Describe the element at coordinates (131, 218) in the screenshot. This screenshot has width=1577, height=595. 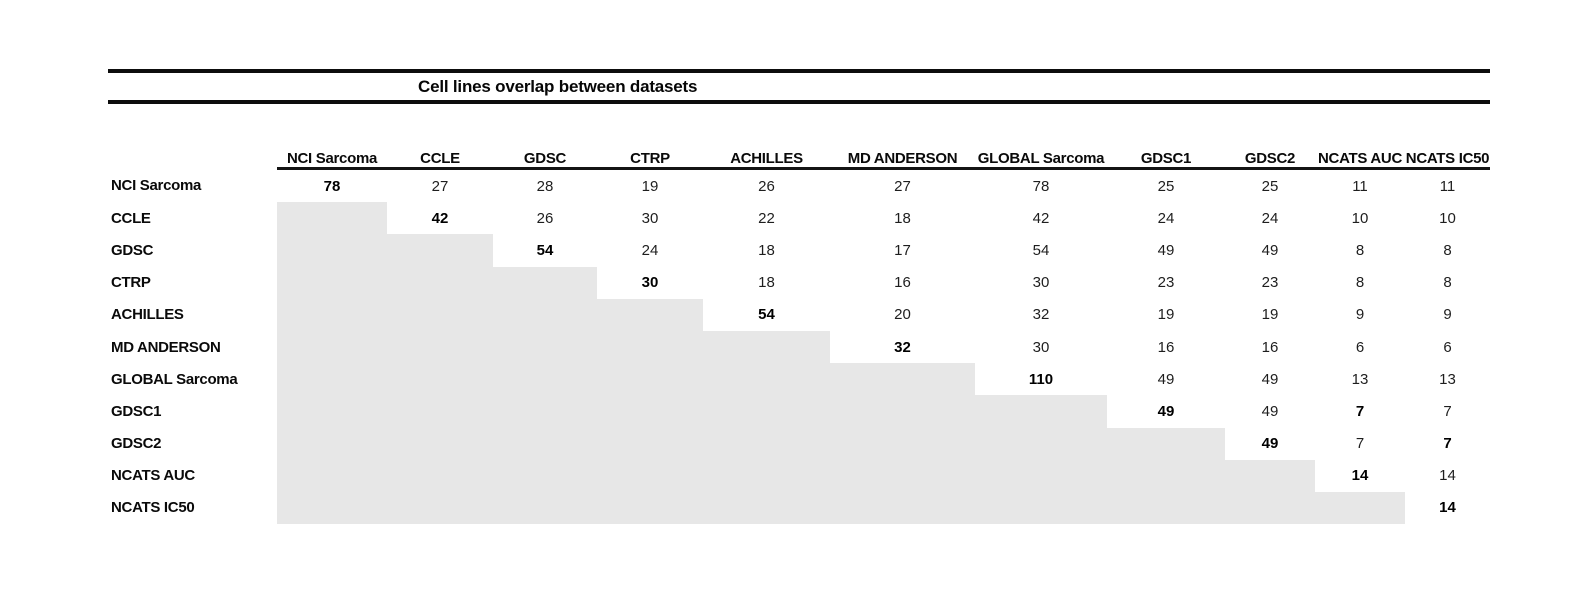
I see `row-label: CCLE` at that location.